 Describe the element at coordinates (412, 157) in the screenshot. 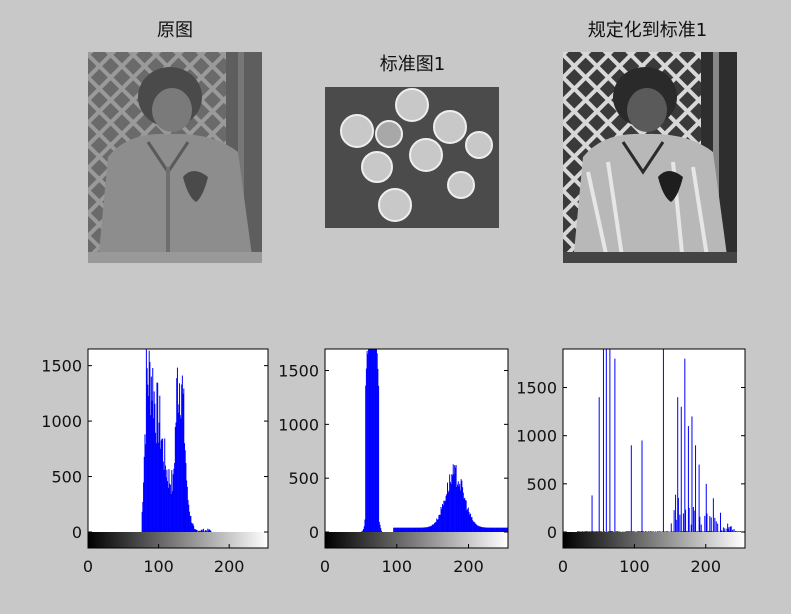

I see `coins-photo` at that location.